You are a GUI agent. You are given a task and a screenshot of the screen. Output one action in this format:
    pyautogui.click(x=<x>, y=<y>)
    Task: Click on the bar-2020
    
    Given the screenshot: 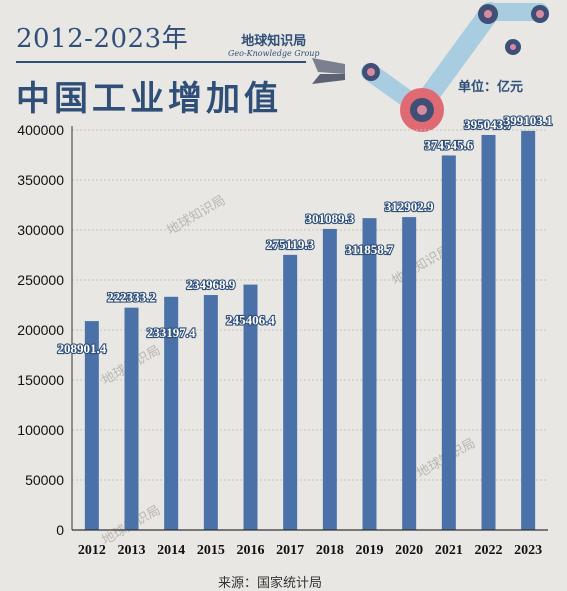 What is the action you would take?
    pyautogui.click(x=409, y=373)
    